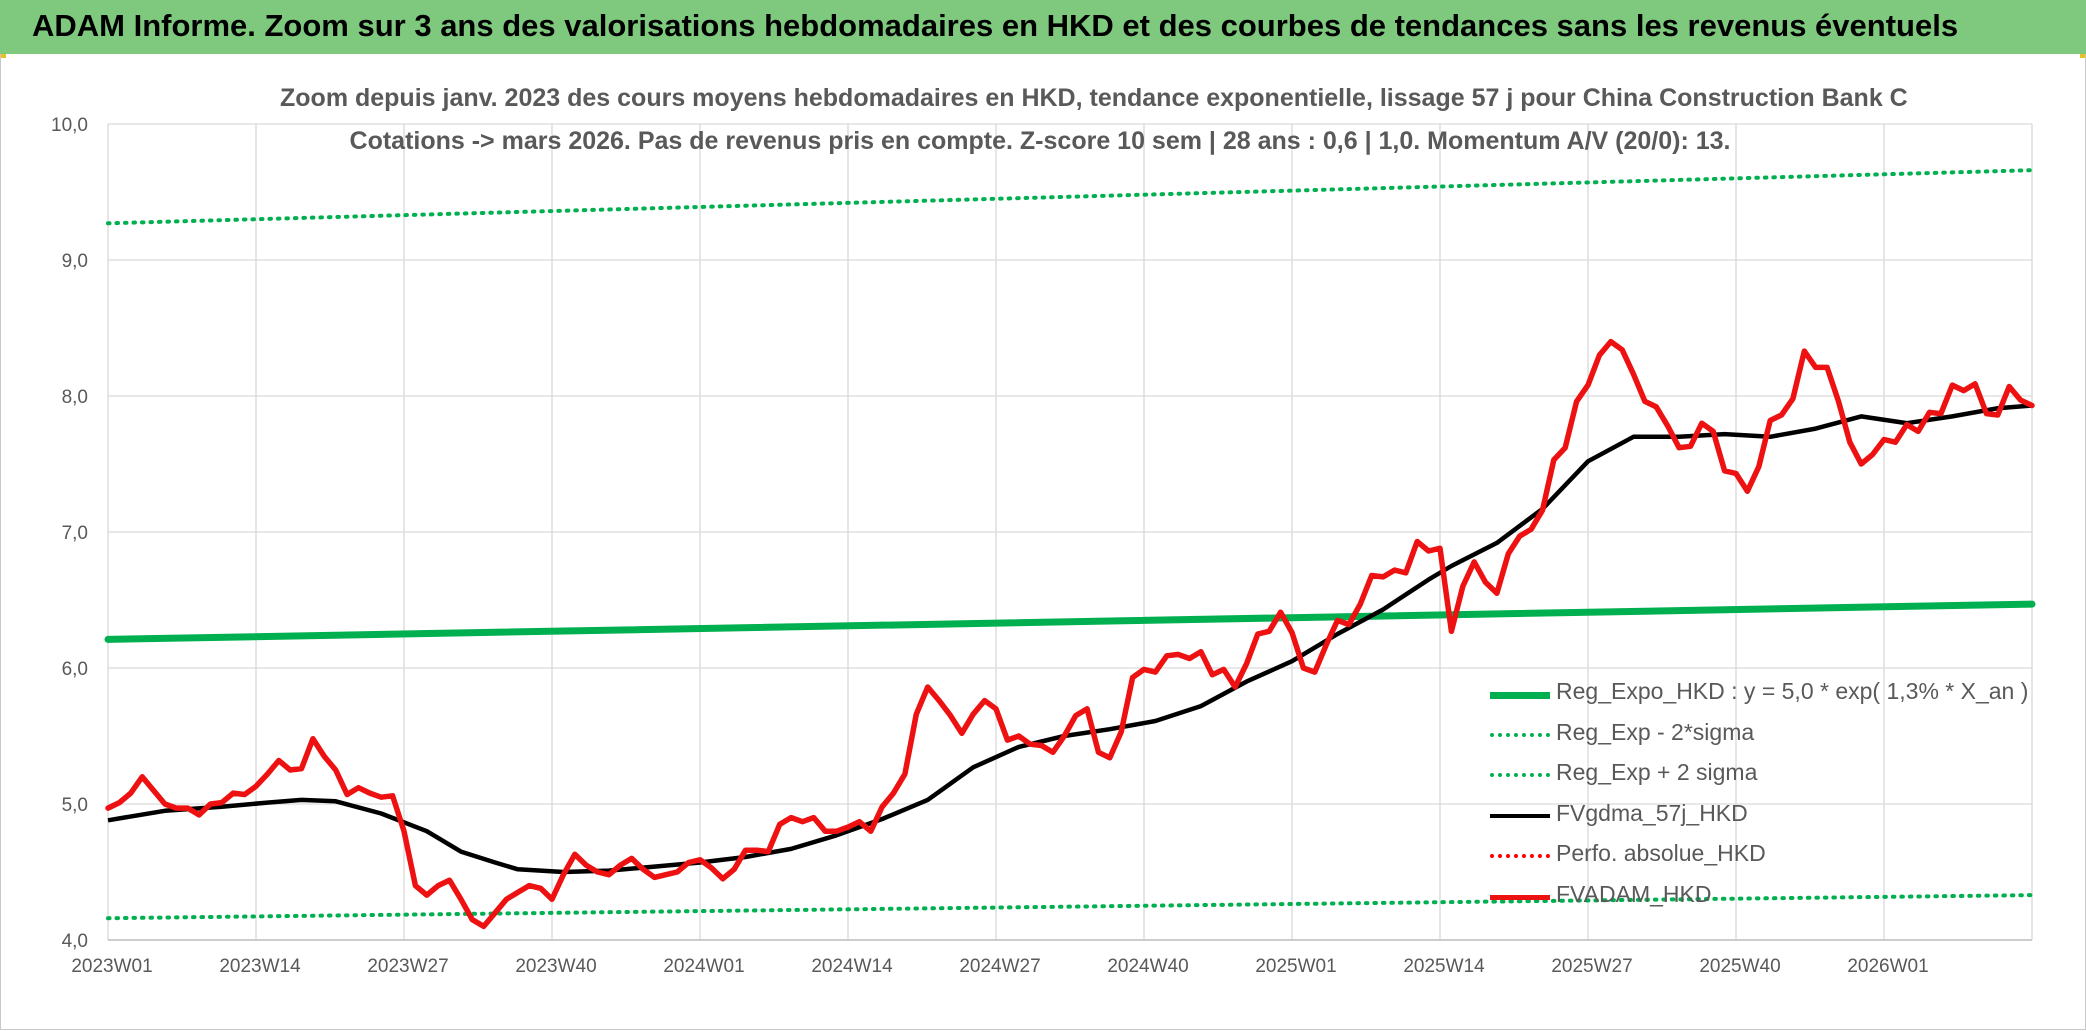 The height and width of the screenshot is (1031, 2086). I want to click on y-tick-label: 10,0, so click(69, 125).